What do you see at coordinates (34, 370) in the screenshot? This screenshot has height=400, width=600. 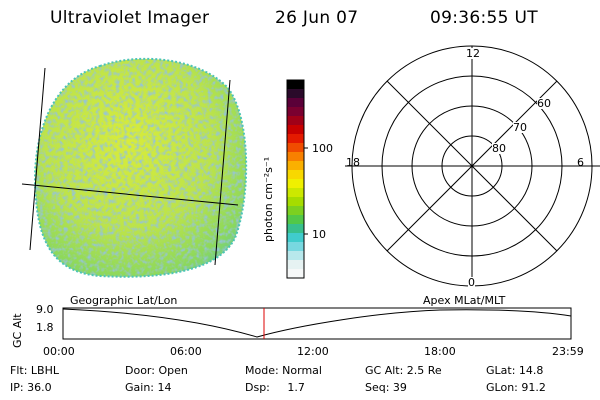 I see `info-filter: Flt: LBHL` at bounding box center [34, 370].